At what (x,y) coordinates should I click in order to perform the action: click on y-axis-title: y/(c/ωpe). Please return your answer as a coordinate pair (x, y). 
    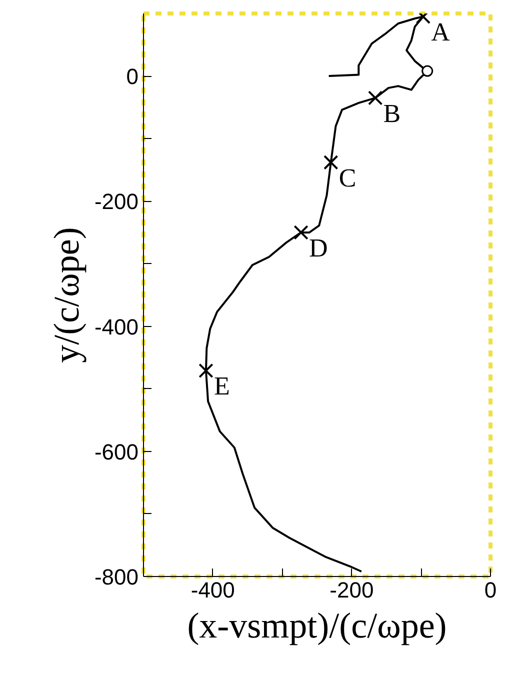
    Looking at the image, I should click on (66, 295).